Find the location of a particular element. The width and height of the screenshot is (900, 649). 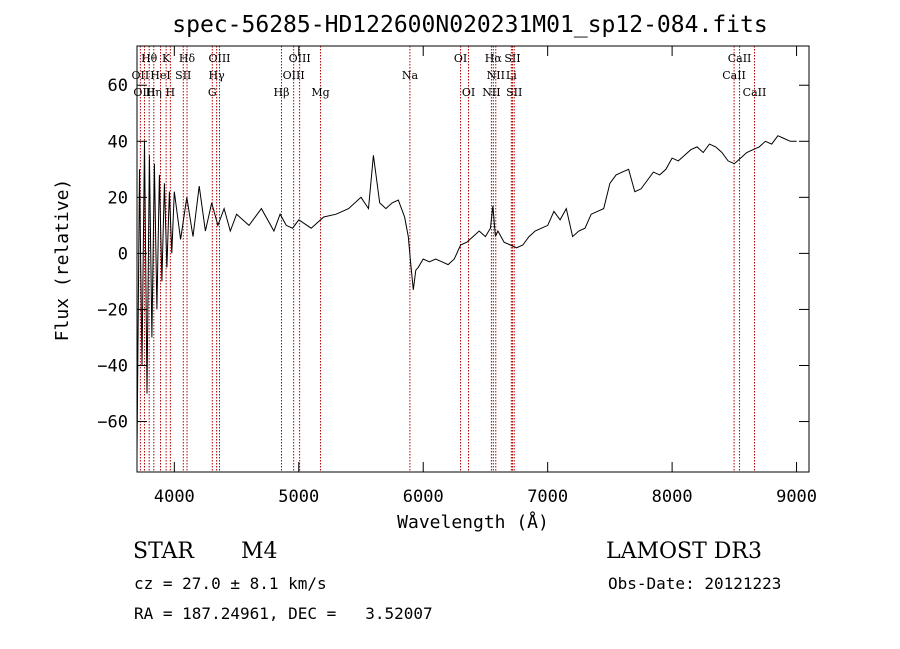

emission-line-label: Hδ is located at coordinates (187, 58).